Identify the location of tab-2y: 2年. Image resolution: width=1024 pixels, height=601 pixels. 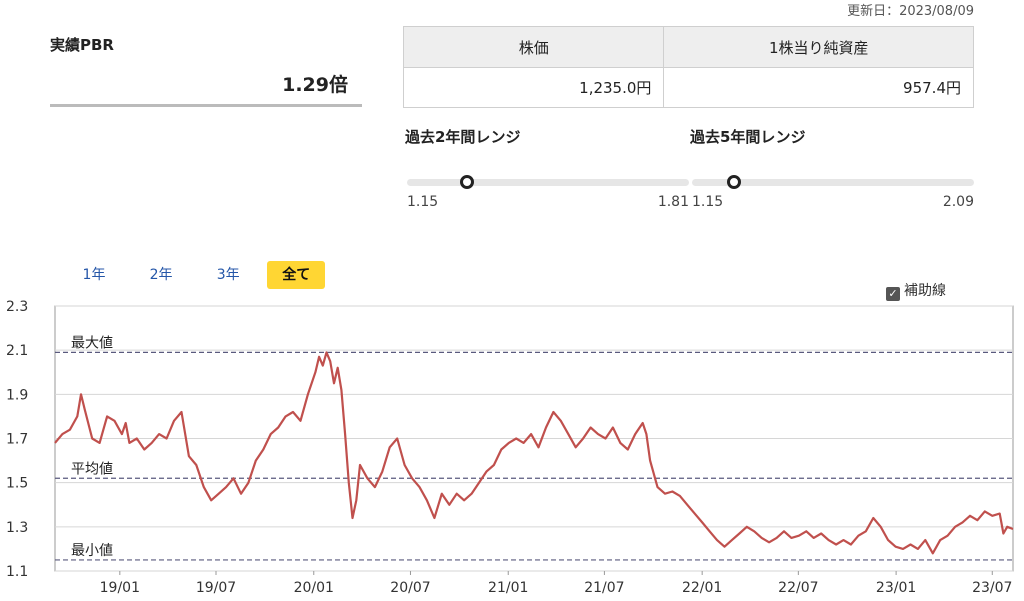
(161, 275).